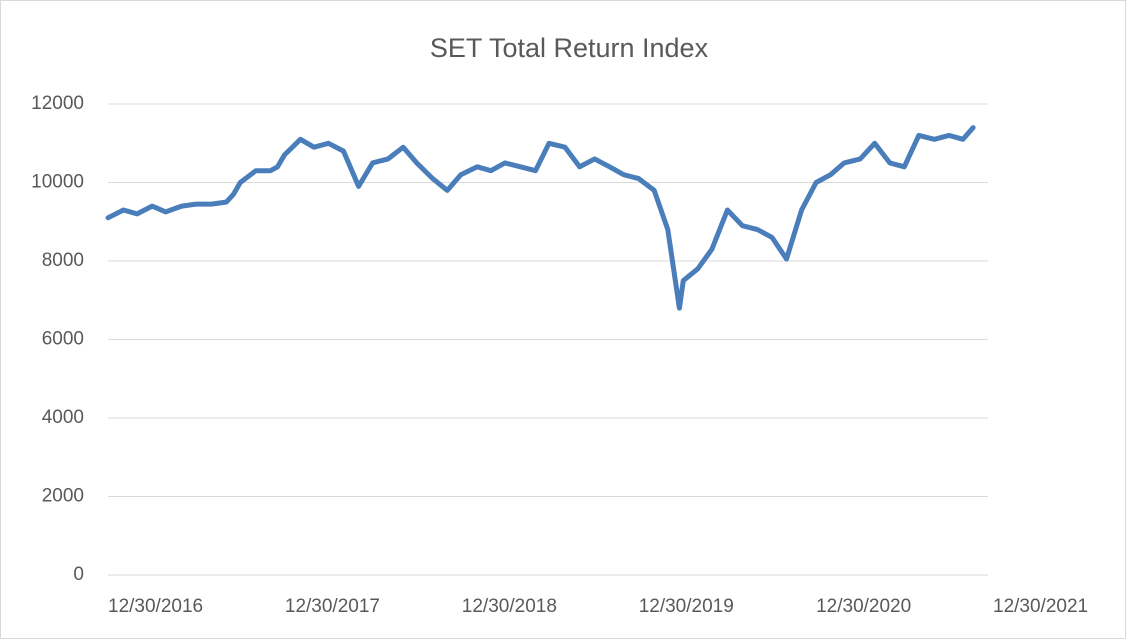  Describe the element at coordinates (63, 260) in the screenshot. I see `y-tick-label: 8000` at that location.